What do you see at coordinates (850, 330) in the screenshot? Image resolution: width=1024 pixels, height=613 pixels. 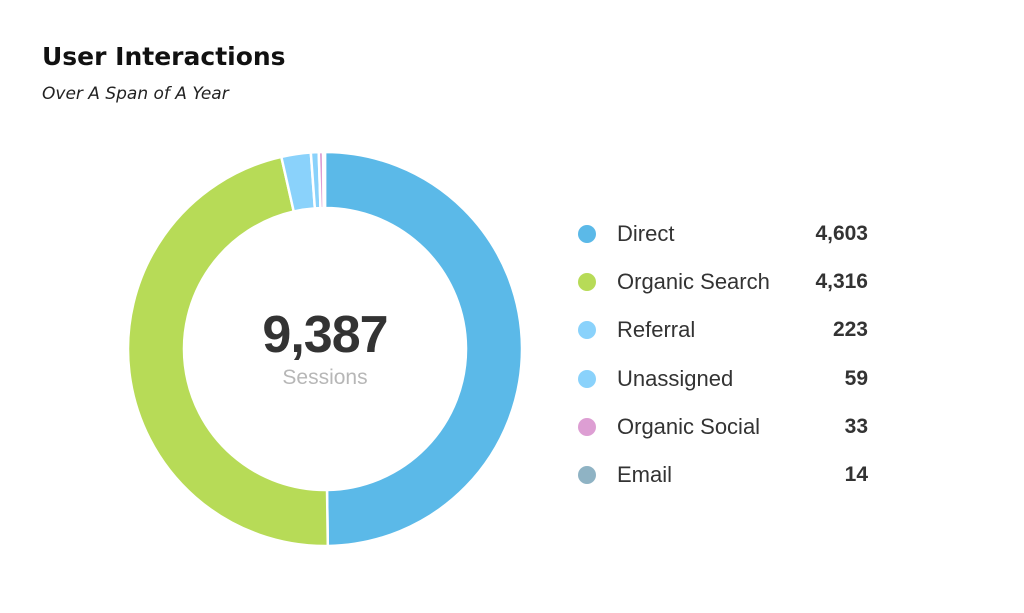 I see `legend-value: 223` at bounding box center [850, 330].